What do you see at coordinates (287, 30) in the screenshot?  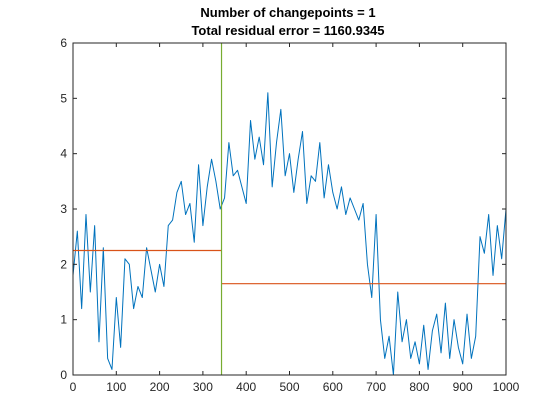 I see `chart-title-line-2: Total residual error = 1160.9345` at bounding box center [287, 30].